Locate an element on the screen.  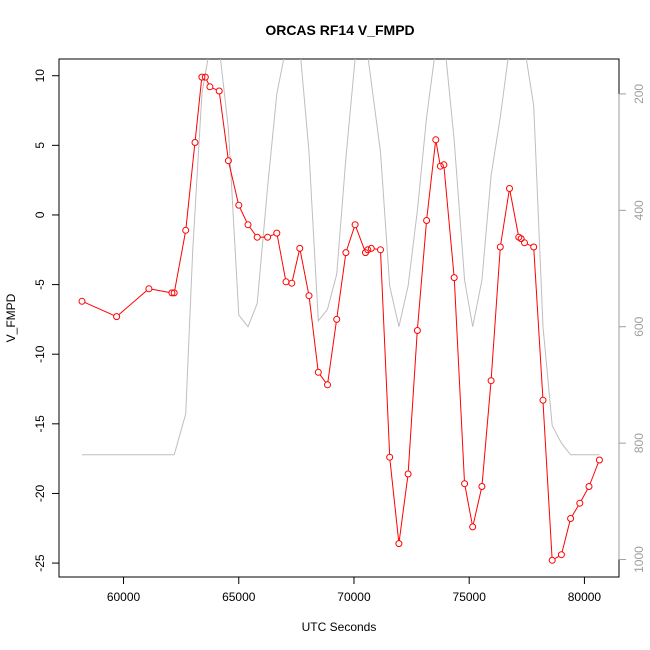
y-axis: -25 -20 -15 -10 -5 0 5 10 is located at coordinates (46, 320).